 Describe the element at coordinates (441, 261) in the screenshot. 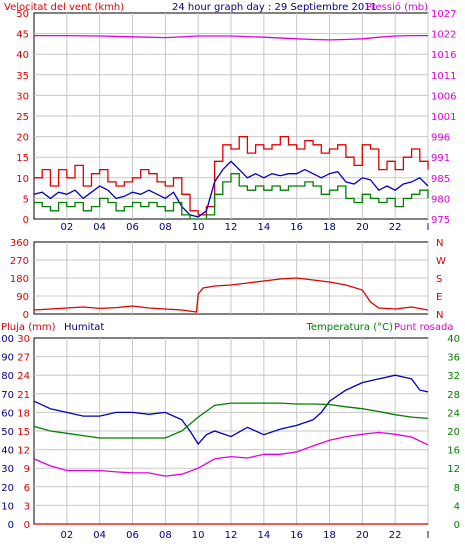

I see `y-tick-label: W` at that location.